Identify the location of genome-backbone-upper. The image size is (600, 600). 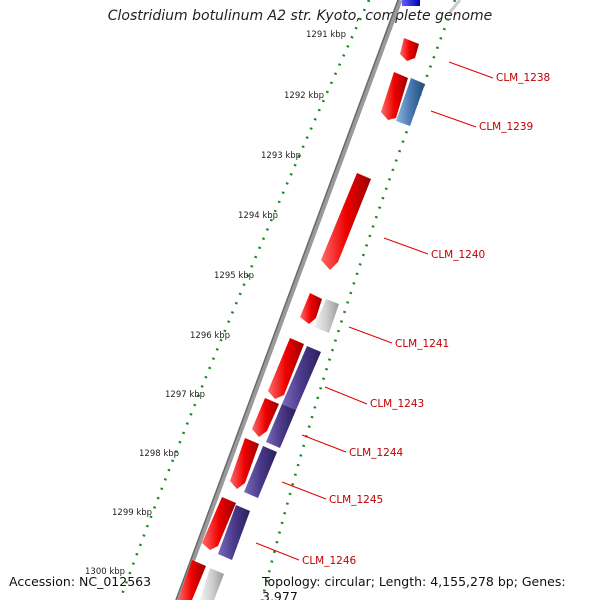
(455, 7).